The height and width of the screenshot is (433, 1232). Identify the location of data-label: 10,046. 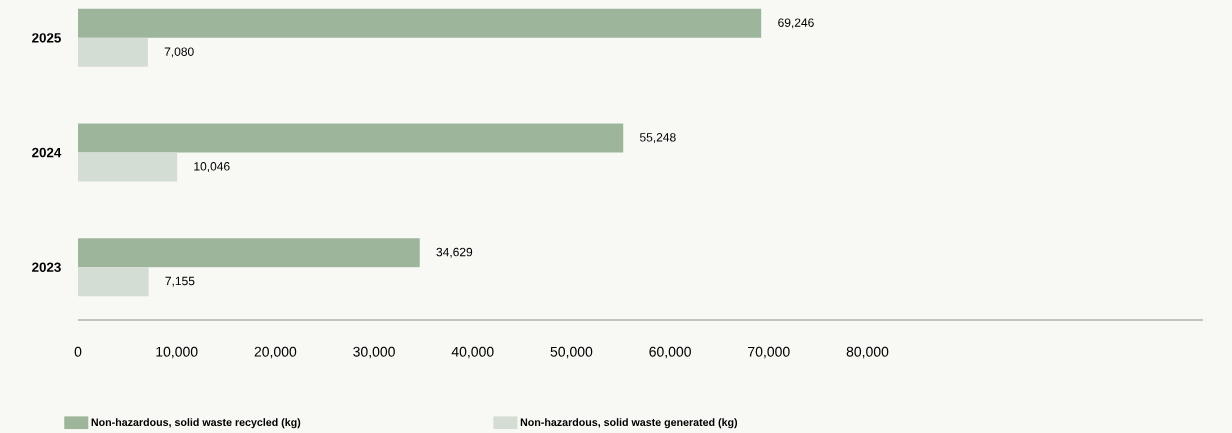
(212, 166).